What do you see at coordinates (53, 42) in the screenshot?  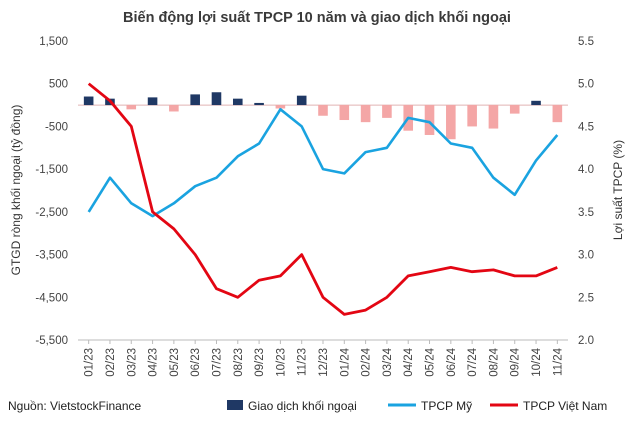 I see `left-tick-label: 1,500` at bounding box center [53, 42].